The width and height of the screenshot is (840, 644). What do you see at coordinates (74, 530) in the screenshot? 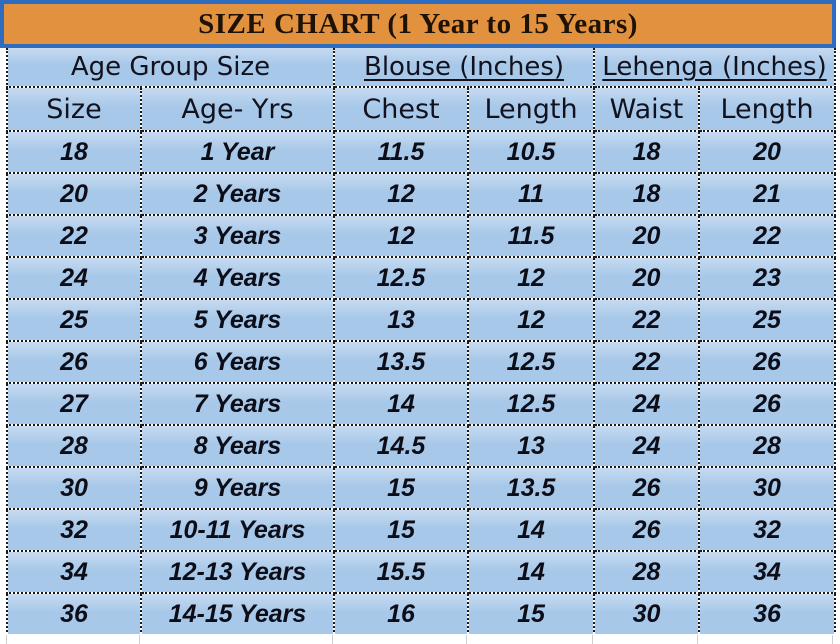
I see `cell-size: 32` at bounding box center [74, 530].